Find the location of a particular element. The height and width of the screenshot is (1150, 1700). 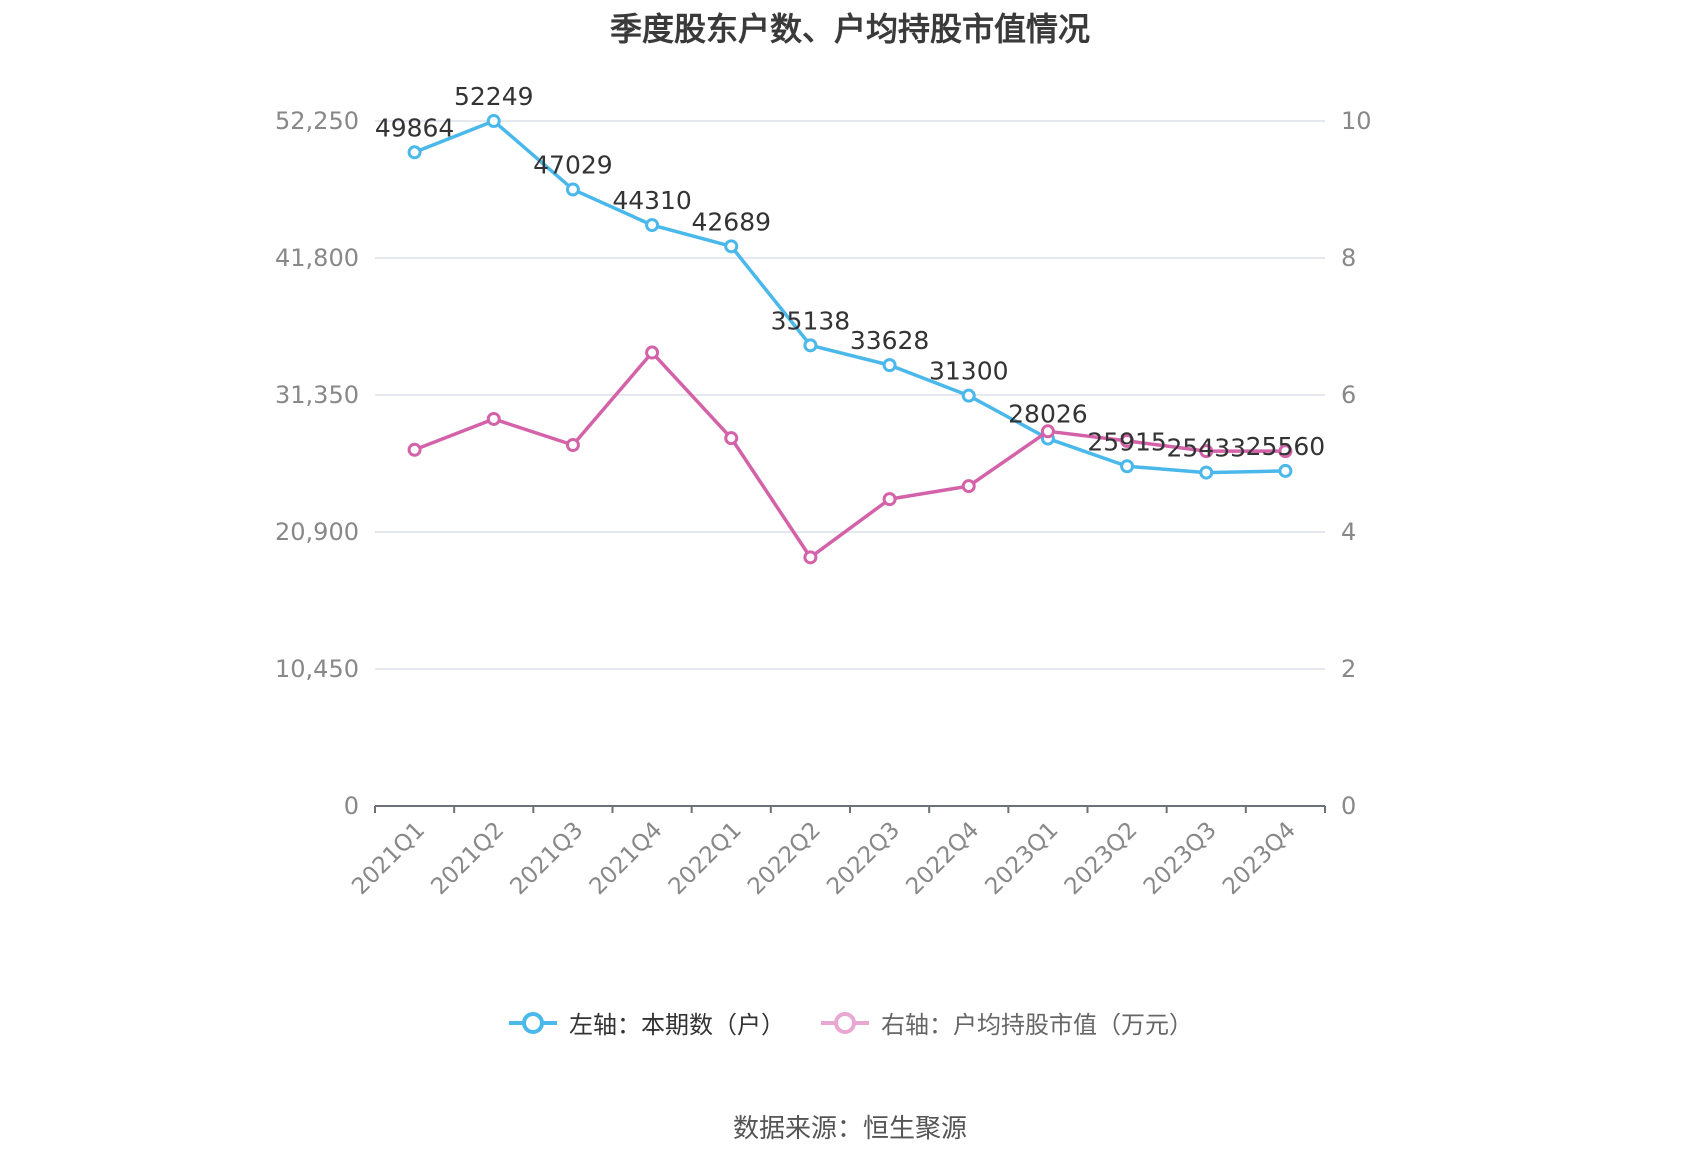

y-right-tick-label: 10 is located at coordinates (1356, 121).